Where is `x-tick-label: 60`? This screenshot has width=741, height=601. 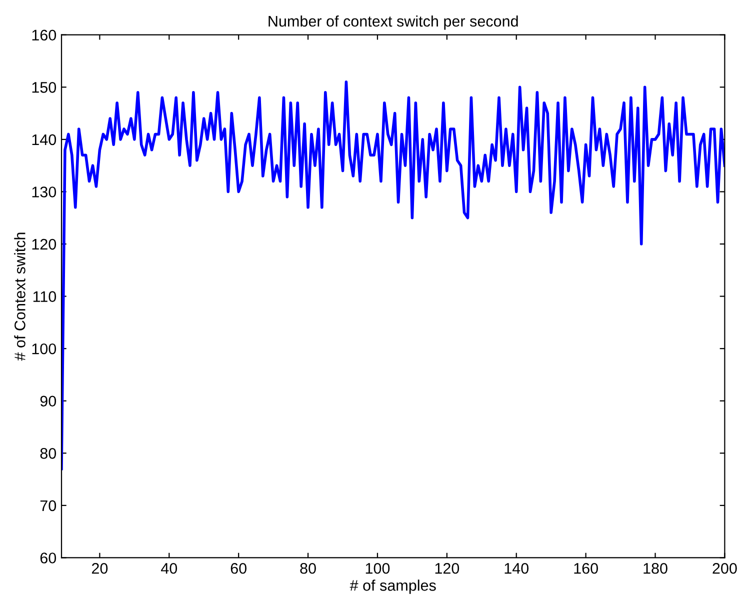 x-tick-label: 60 is located at coordinates (238, 568).